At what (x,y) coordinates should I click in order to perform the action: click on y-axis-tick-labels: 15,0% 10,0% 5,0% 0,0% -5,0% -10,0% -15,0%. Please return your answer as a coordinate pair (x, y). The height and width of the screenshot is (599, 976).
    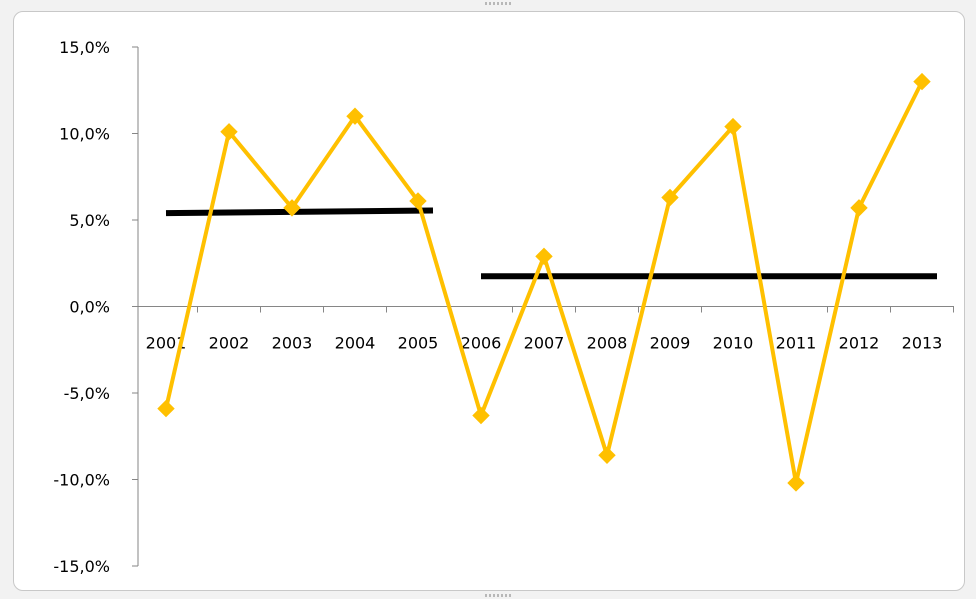
    Looking at the image, I should click on (81, 307).